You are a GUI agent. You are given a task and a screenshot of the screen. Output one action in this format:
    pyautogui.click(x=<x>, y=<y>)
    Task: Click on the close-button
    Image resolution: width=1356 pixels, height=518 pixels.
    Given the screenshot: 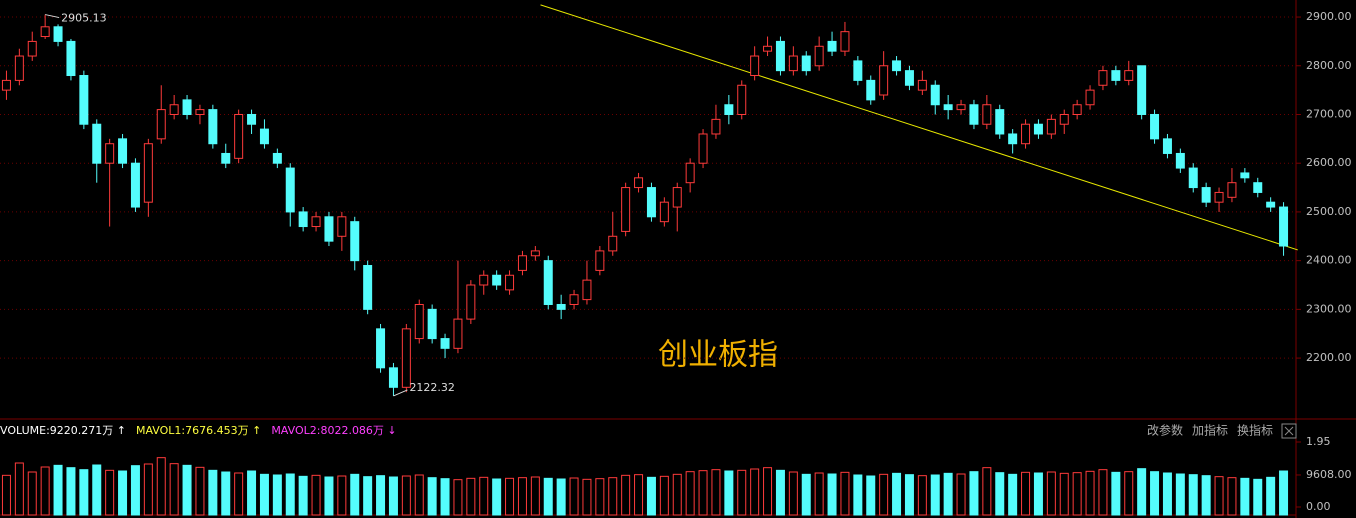 What is the action you would take?
    pyautogui.click(x=1289, y=431)
    